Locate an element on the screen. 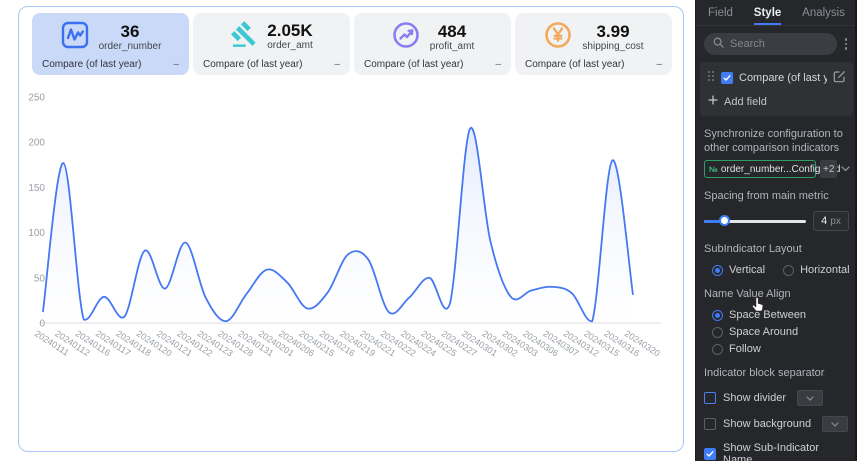 This screenshot has width=857, height=461. y-axis-tick-label: 250 is located at coordinates (36, 98).